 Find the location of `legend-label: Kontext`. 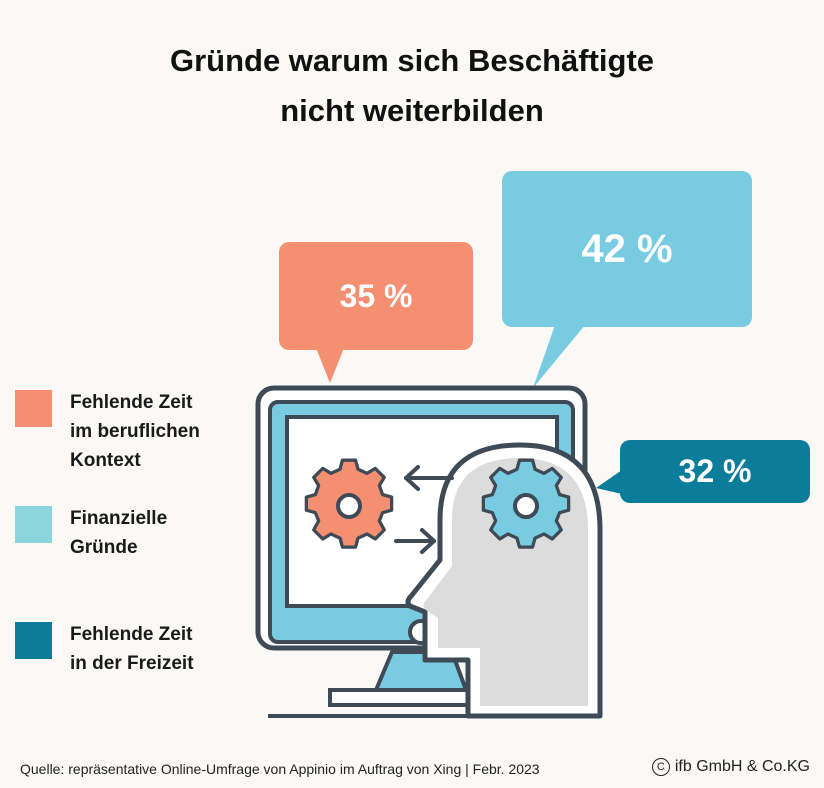

legend-label: Kontext is located at coordinates (105, 460).